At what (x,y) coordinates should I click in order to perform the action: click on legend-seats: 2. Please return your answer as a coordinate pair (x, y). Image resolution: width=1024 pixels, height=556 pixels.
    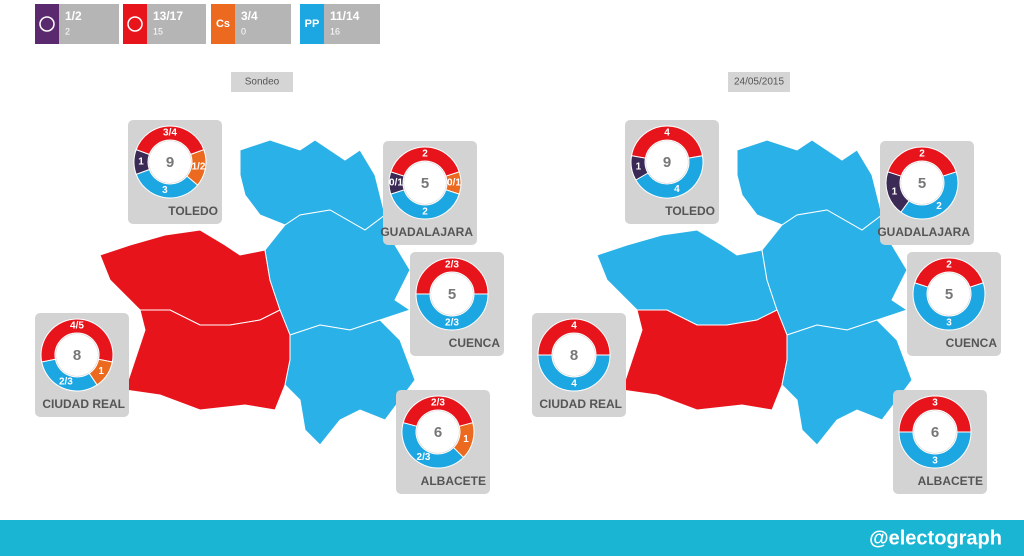
    Looking at the image, I should click on (67, 31).